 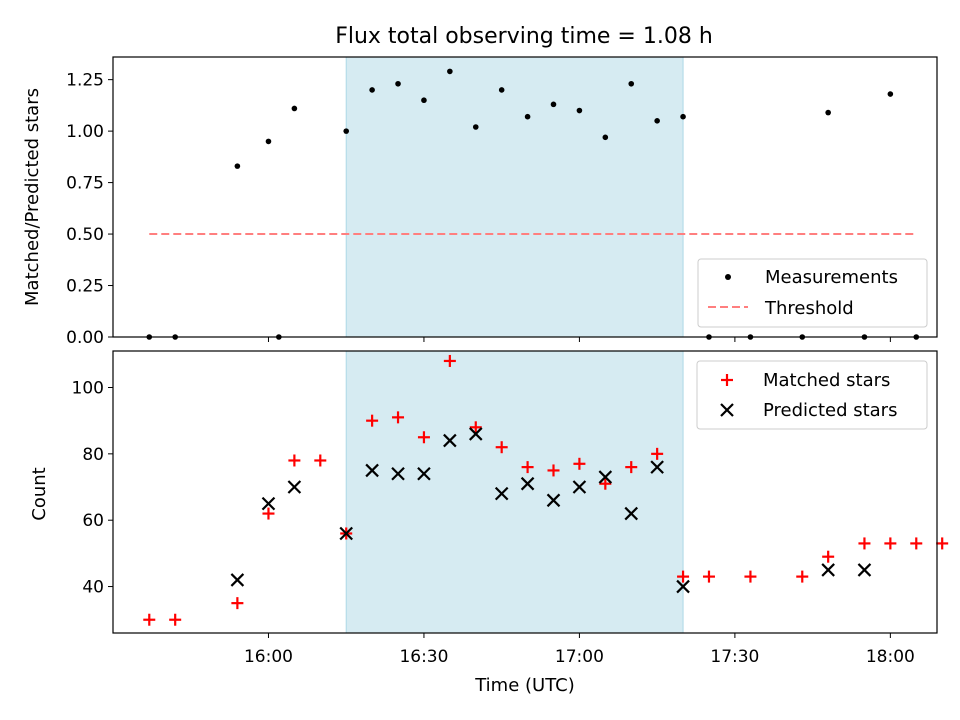 I want to click on bottom-x-ticks: 16:00 16:30 17:00 17:30 18:00, so click(x=579, y=650).